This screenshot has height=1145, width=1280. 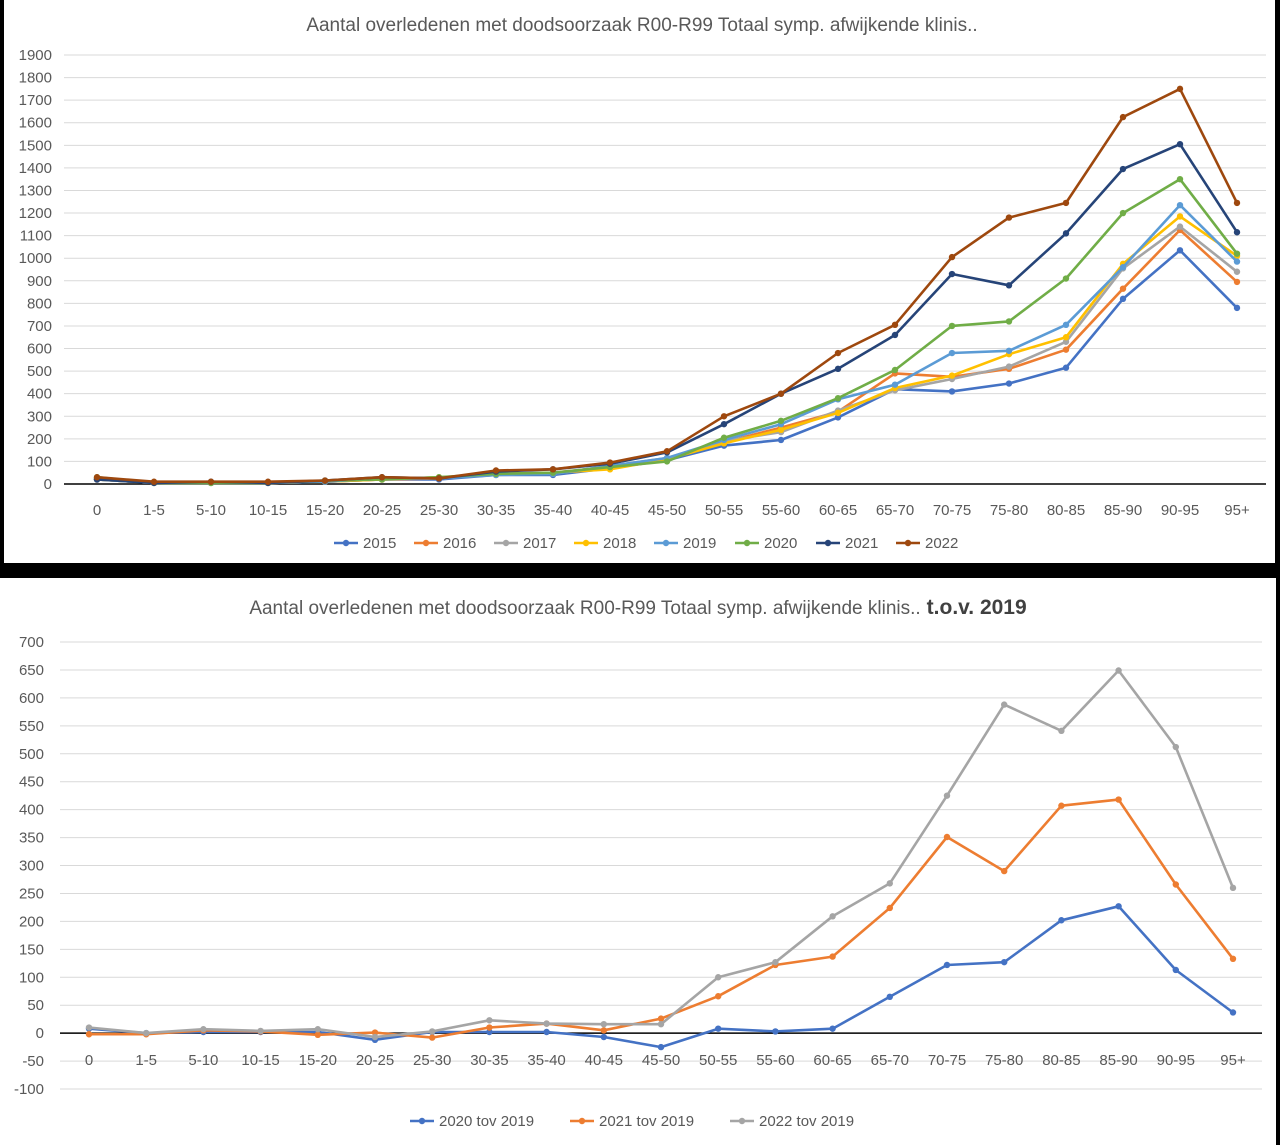 I want to click on x-tick-label: 70-75, so click(x=947, y=1060).